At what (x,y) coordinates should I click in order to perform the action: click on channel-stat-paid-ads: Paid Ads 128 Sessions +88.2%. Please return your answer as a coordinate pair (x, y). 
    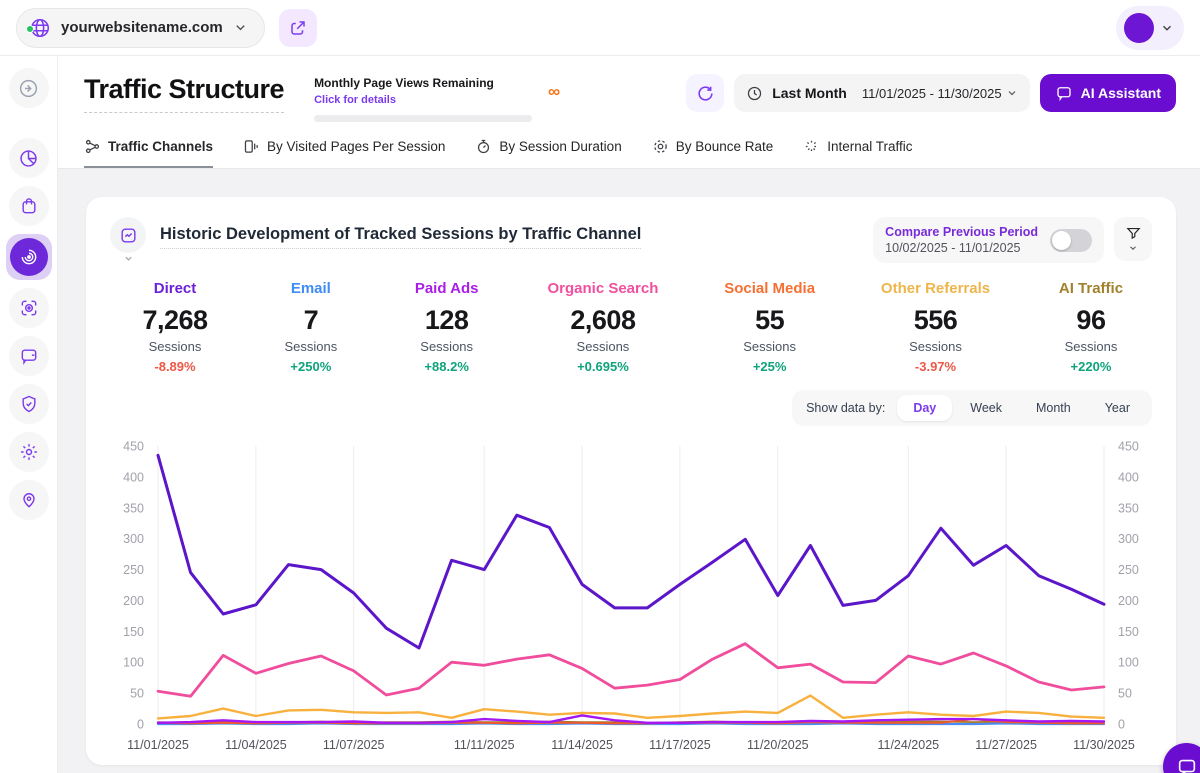
    Looking at the image, I should click on (447, 327).